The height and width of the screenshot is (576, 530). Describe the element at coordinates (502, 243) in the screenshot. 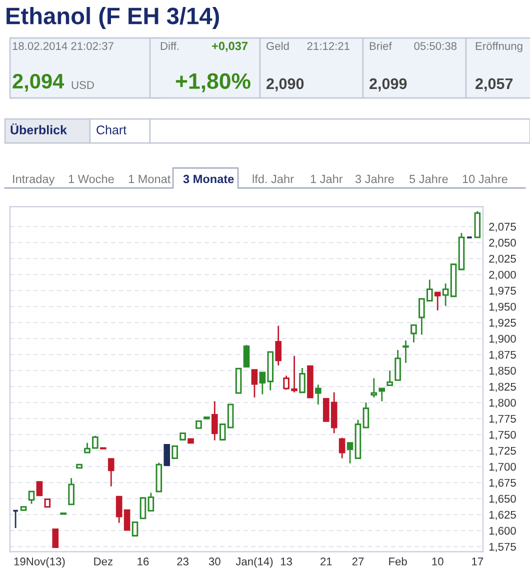

I see `y-tick-label: 2,050` at that location.